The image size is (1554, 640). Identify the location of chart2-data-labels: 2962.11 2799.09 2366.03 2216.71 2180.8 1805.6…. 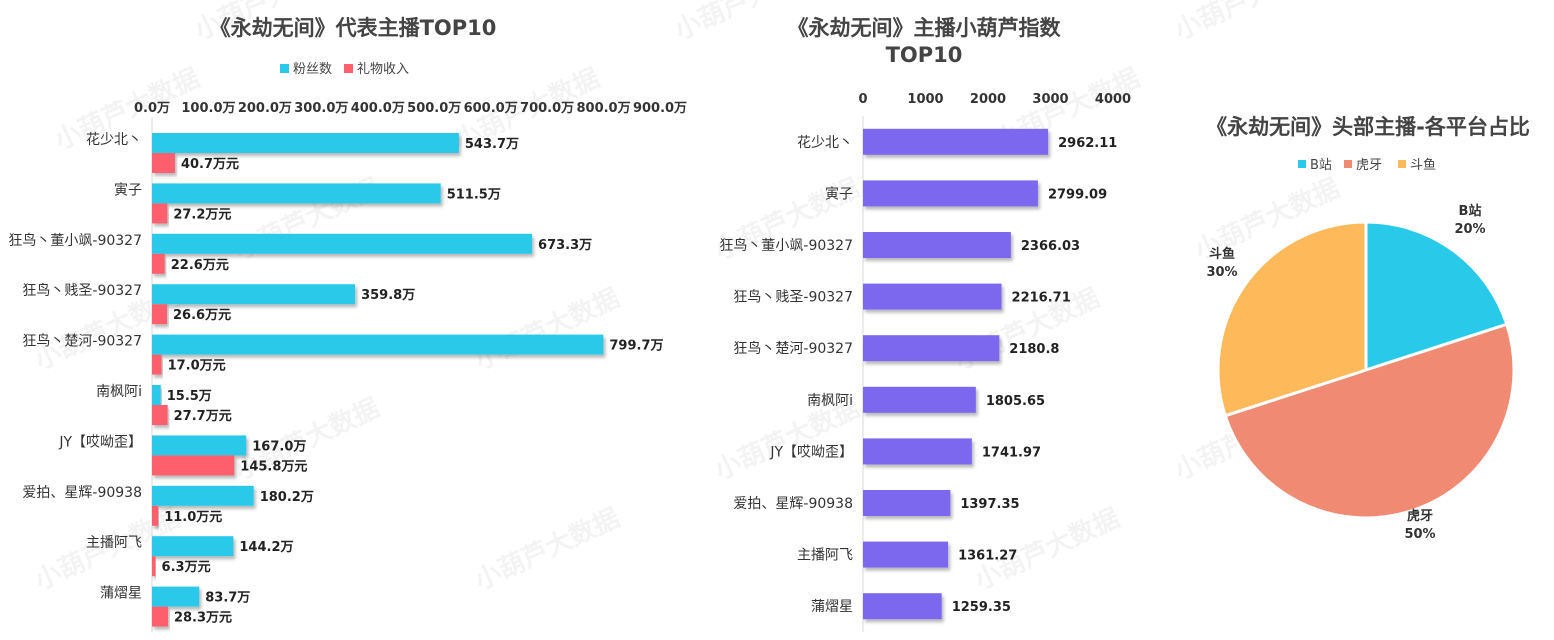
(1035, 375).